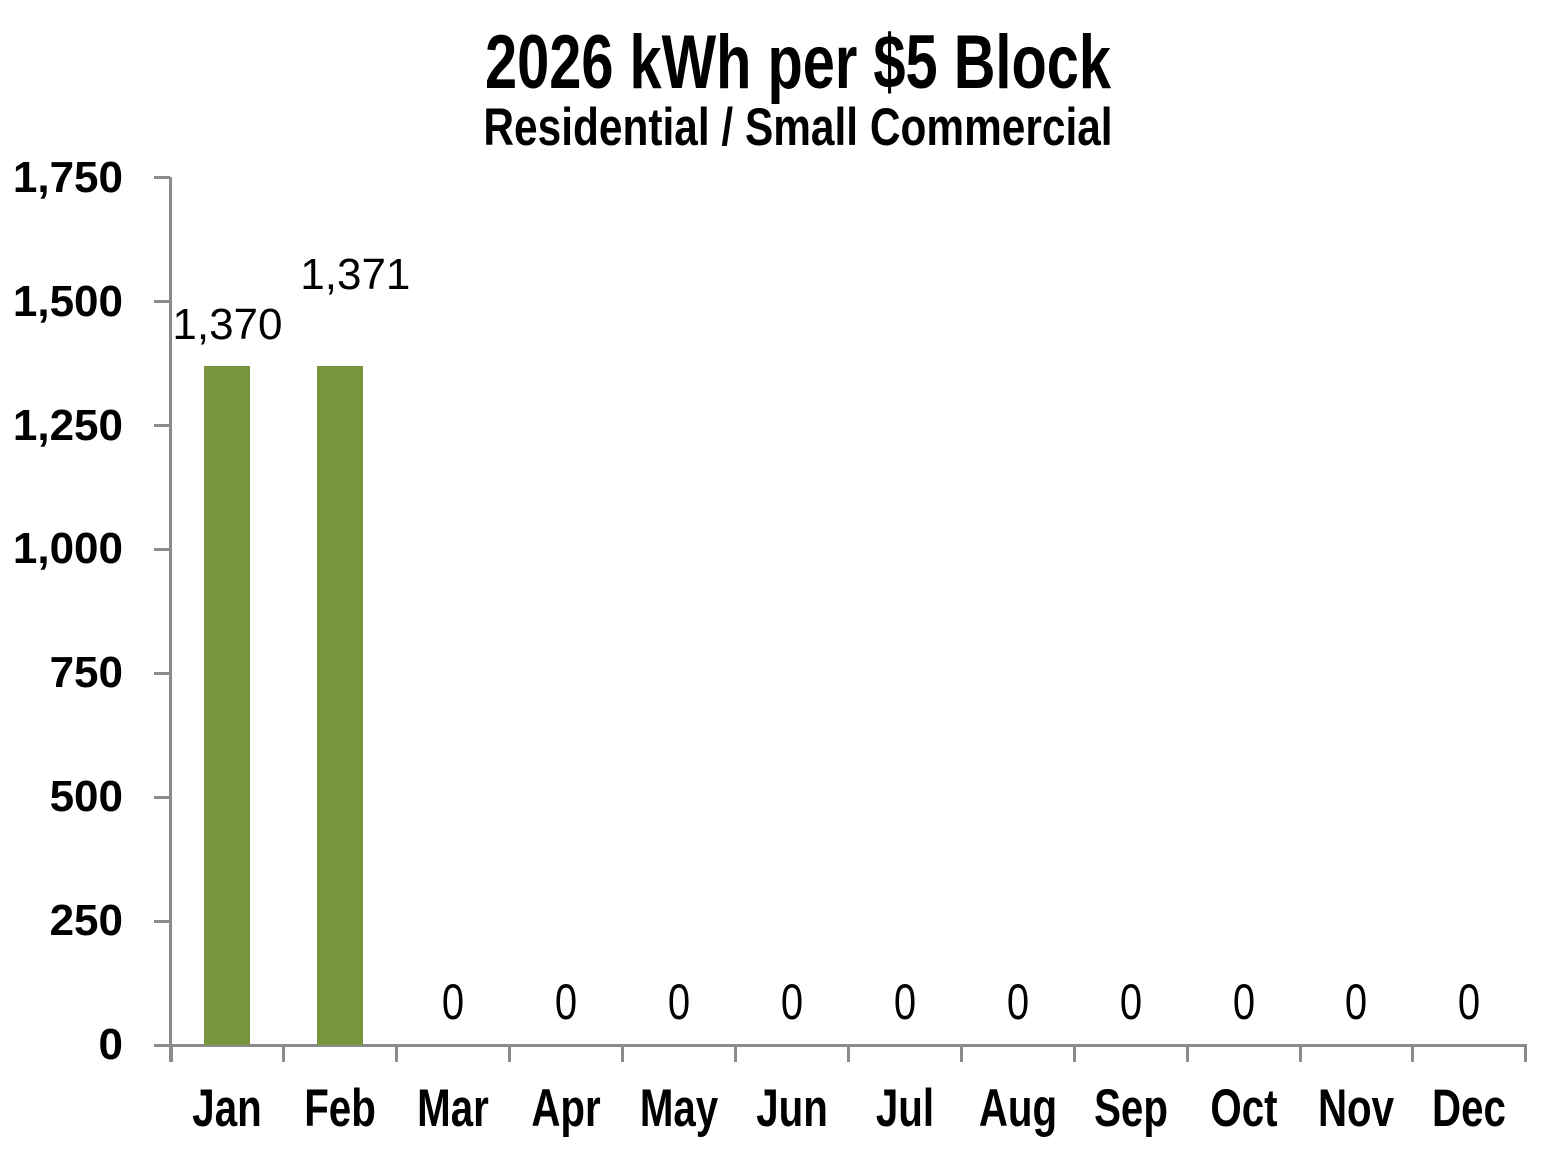  What do you see at coordinates (162, 178) in the screenshot?
I see `y-axis-tick-1,750` at bounding box center [162, 178].